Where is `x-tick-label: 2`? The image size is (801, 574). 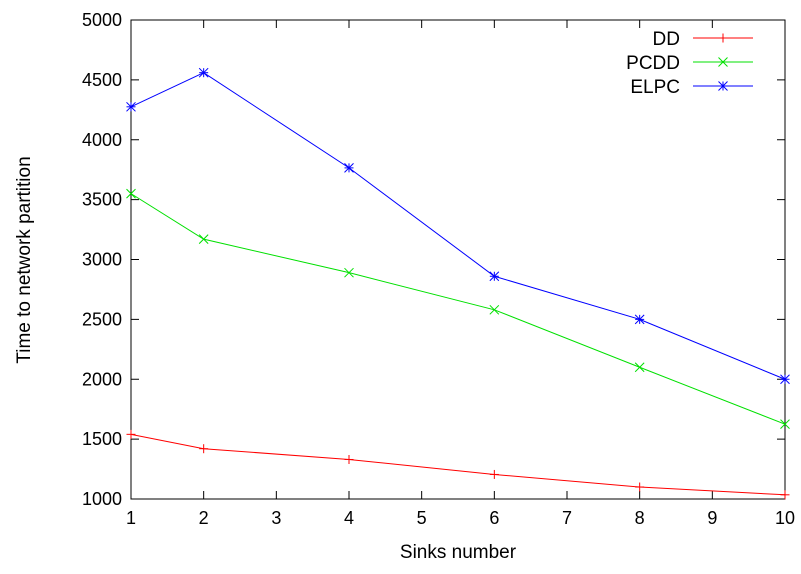
x-tick-label: 2 is located at coordinates (204, 518).